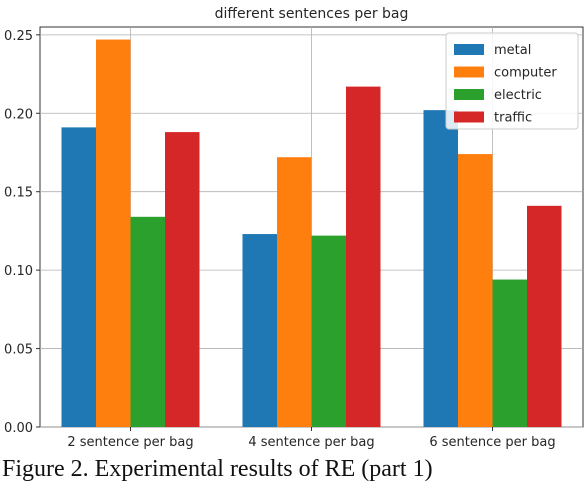 This screenshot has width=586, height=483. What do you see at coordinates (512, 50) in the screenshot?
I see `legend-label: metal` at bounding box center [512, 50].